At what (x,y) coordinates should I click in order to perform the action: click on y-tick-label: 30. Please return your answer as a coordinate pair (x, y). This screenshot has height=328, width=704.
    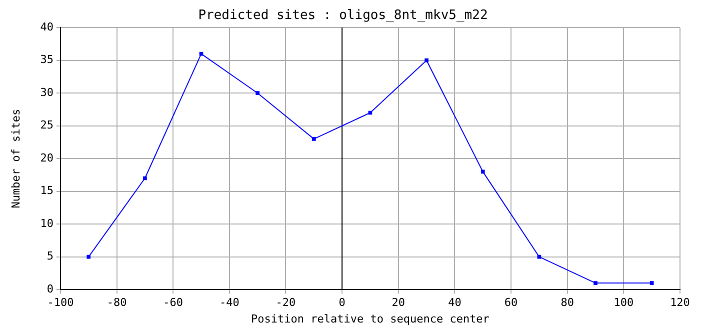
    Looking at the image, I should click on (47, 92).